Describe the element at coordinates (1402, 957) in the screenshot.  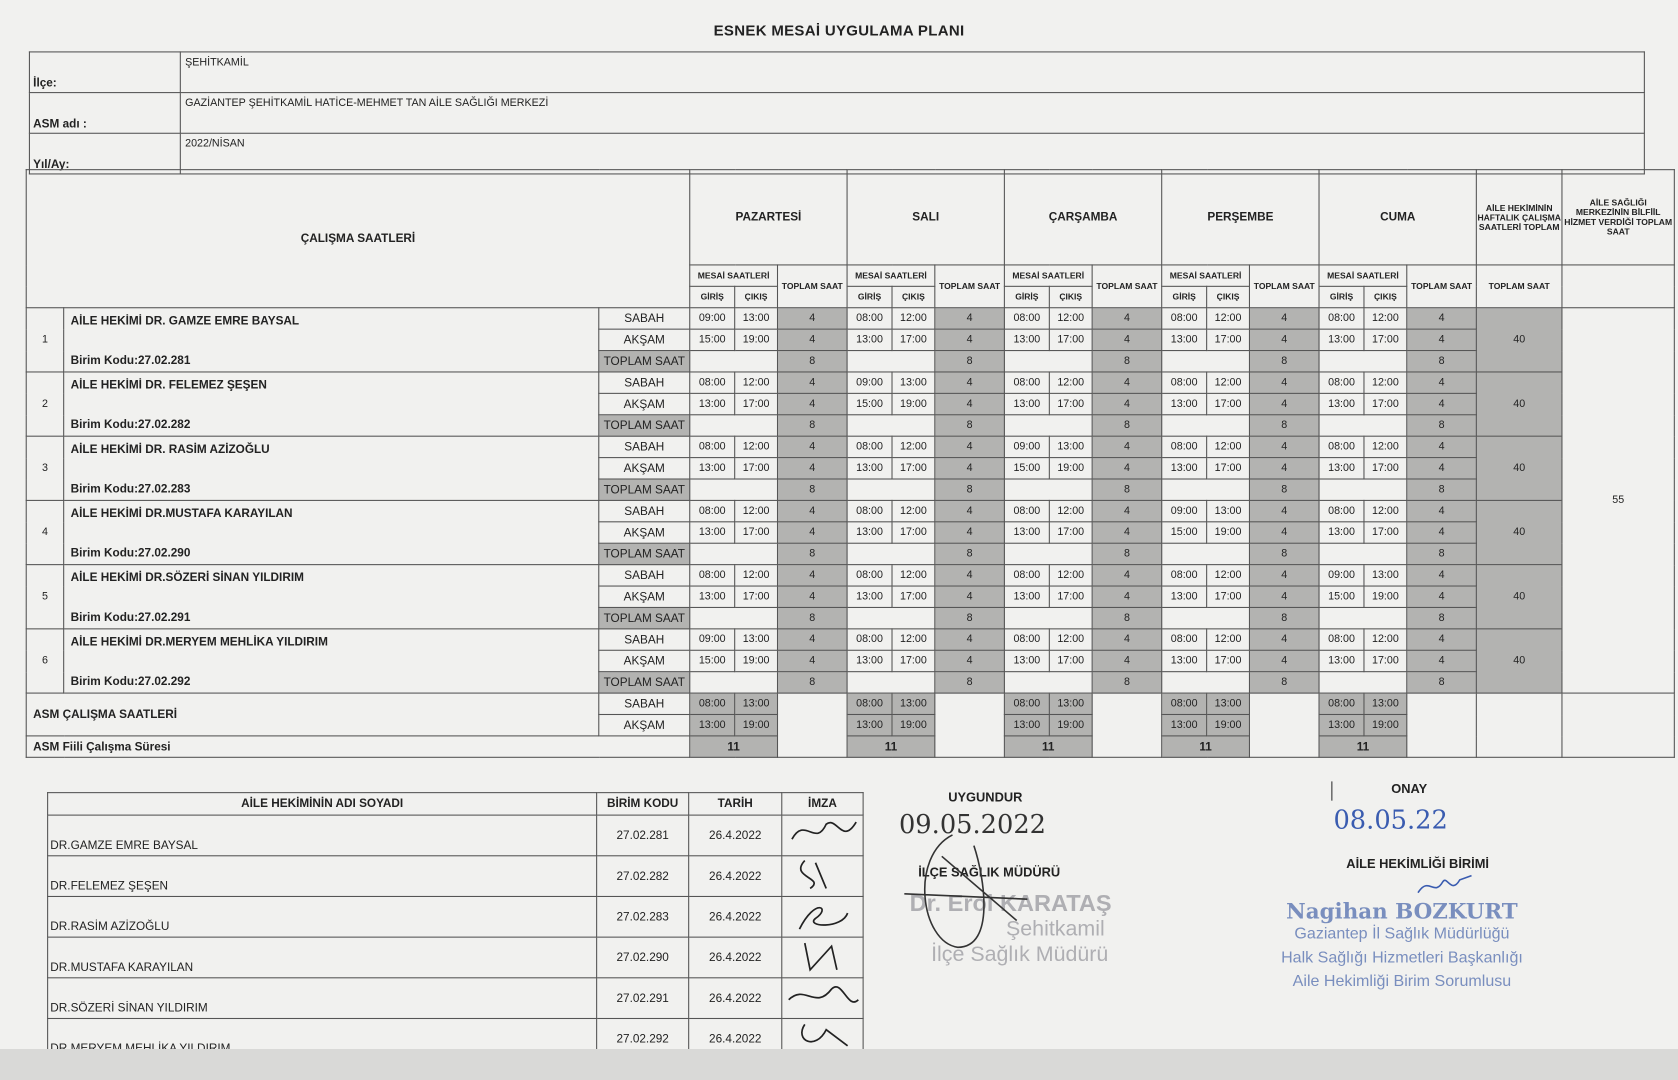
I see `stamp2-line: Halk Sağlığı Hizmetleri Başkanlığı` at that location.